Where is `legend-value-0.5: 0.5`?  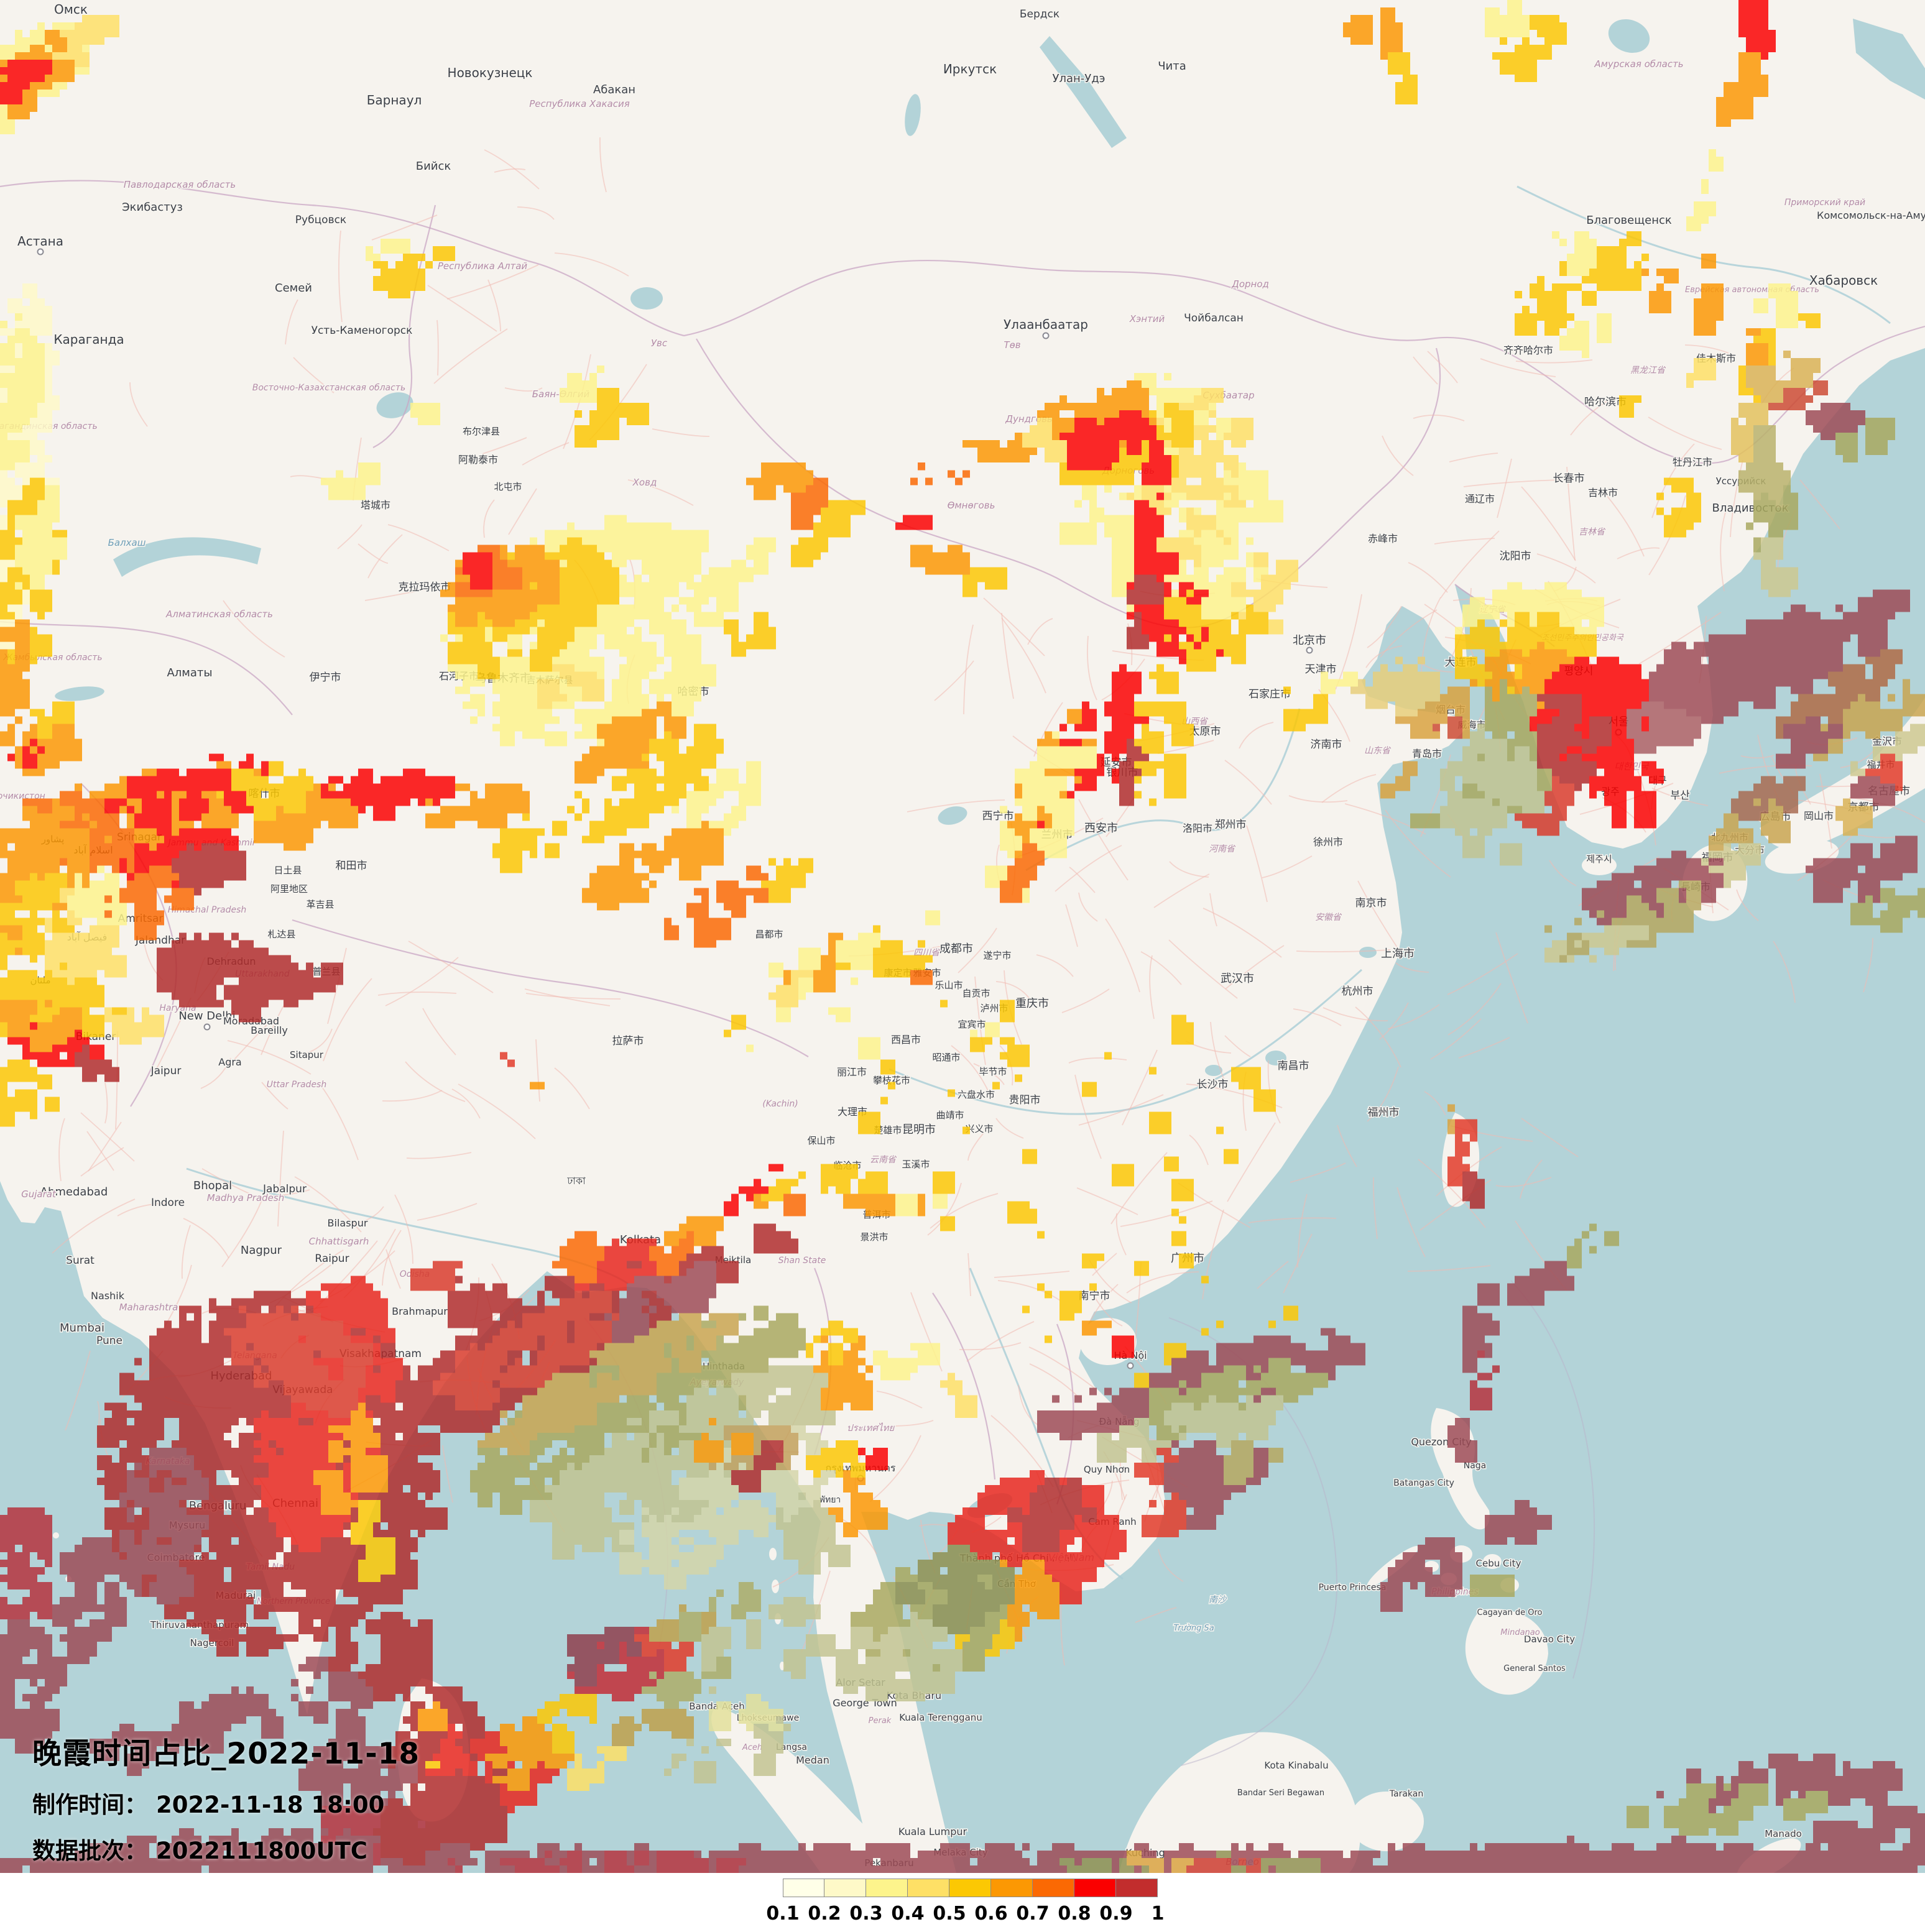 legend-value-0.5: 0.5 is located at coordinates (949, 1914).